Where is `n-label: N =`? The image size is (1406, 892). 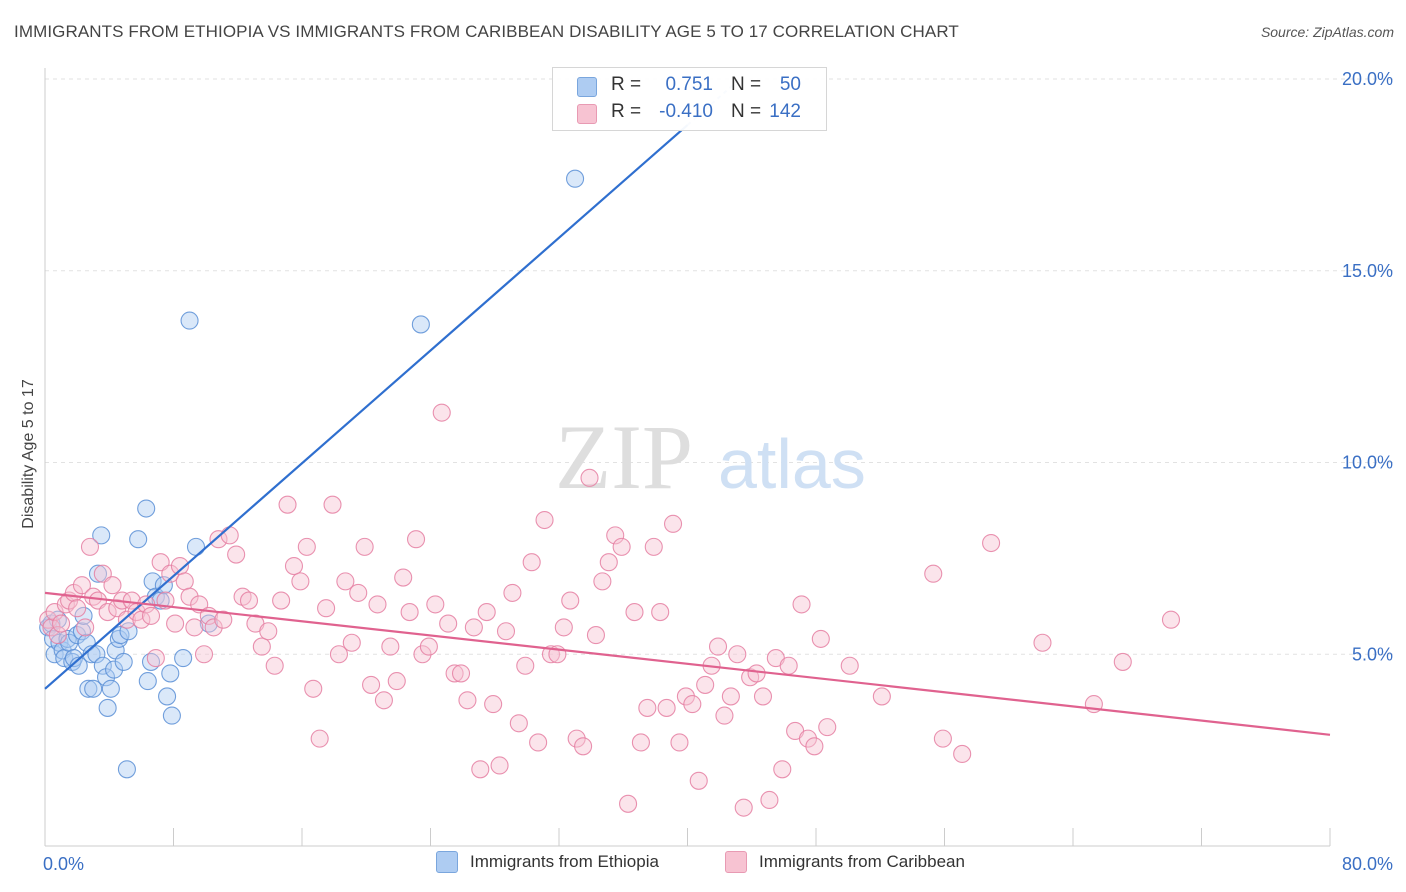
n-label: N = is located at coordinates (746, 84).